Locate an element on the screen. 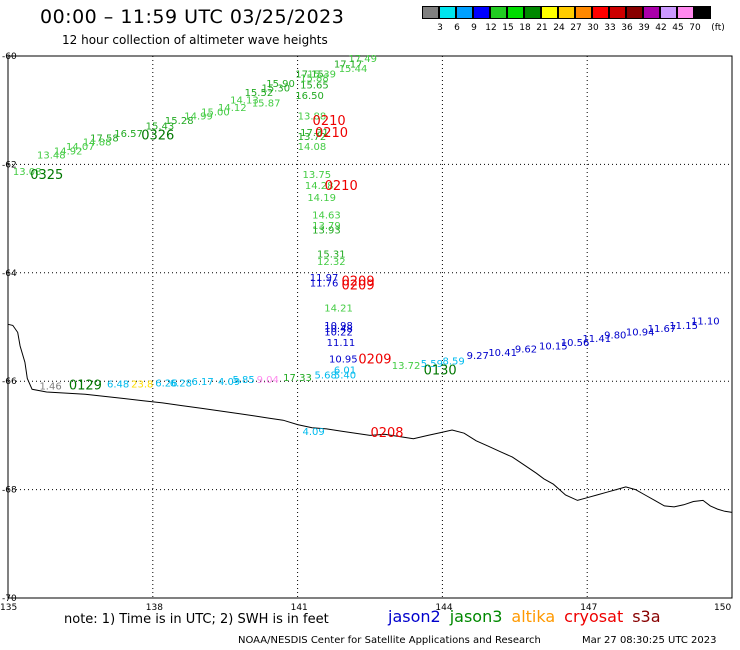 The width and height of the screenshot is (740, 650). lon-label: 135 is located at coordinates (8, 608).